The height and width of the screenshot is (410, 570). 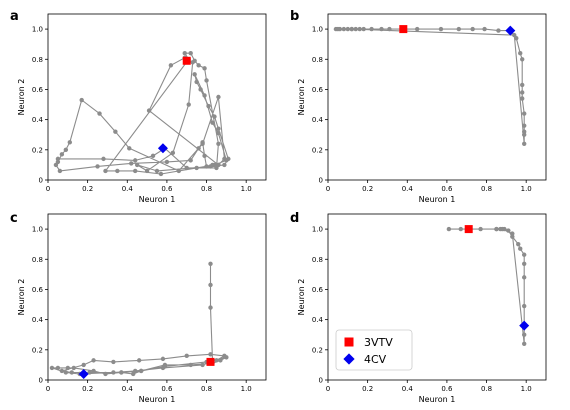 What do you see at coordinates (367, 189) in the screenshot?
I see `x-tick-label: 0.2` at bounding box center [367, 189].